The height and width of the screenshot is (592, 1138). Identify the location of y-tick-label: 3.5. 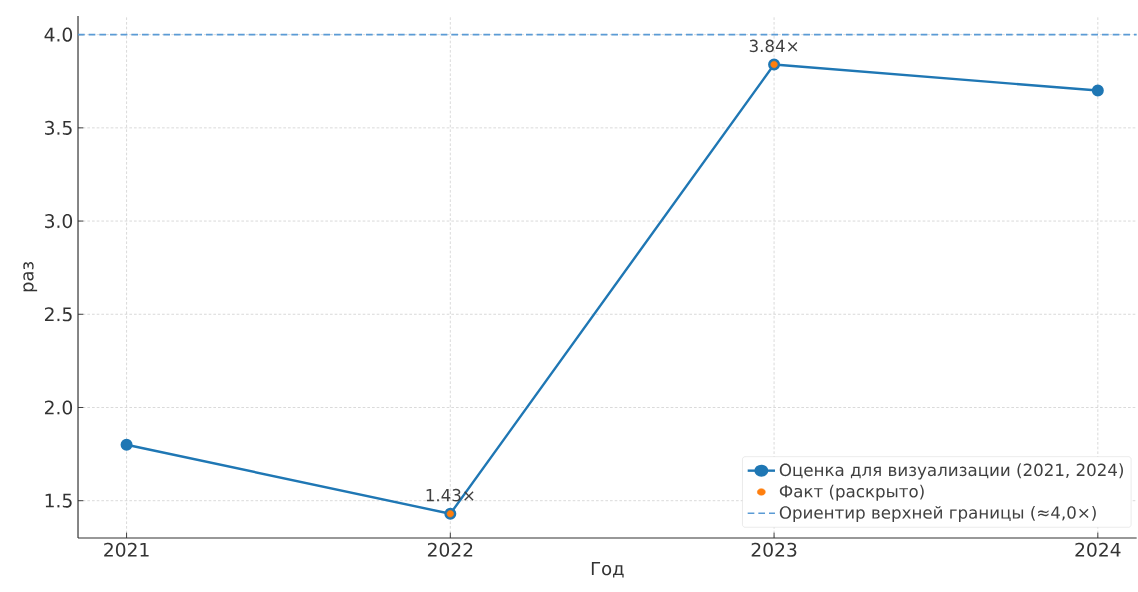
(58, 127).